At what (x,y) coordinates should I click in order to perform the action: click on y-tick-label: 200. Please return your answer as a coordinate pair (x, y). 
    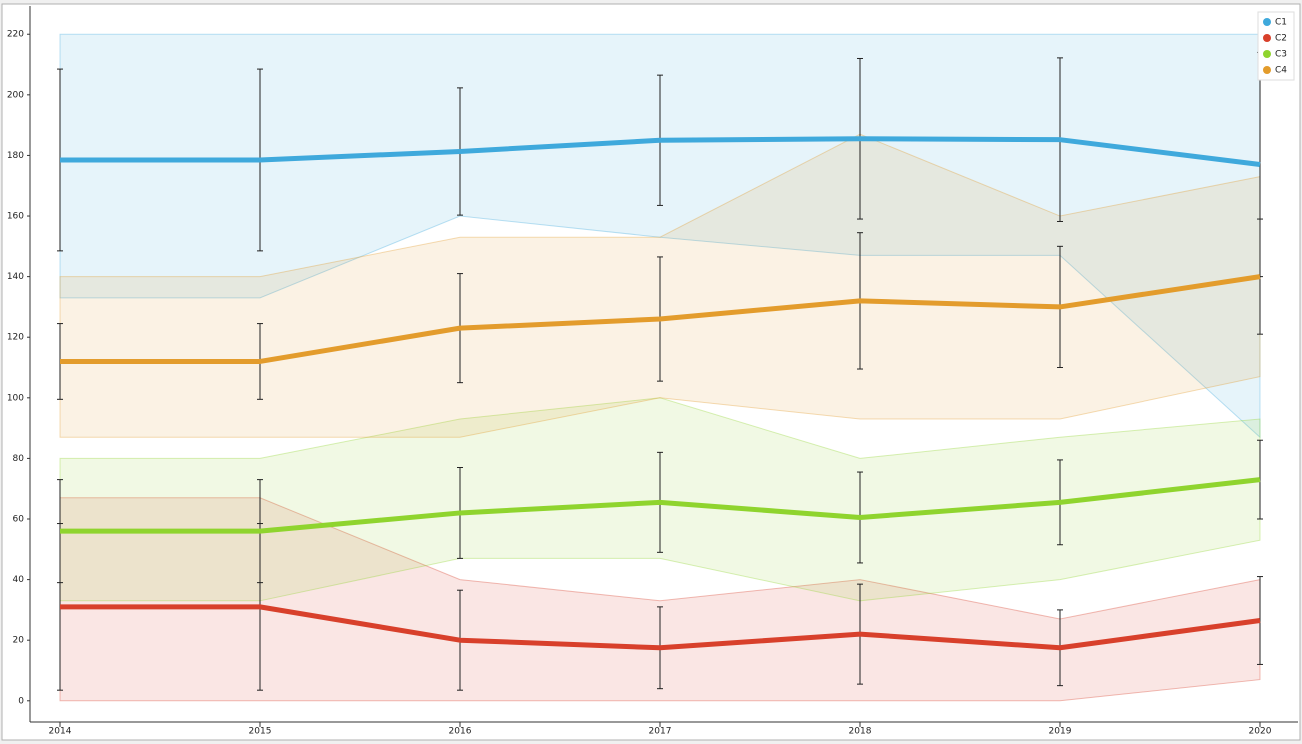
    Looking at the image, I should click on (15, 95).